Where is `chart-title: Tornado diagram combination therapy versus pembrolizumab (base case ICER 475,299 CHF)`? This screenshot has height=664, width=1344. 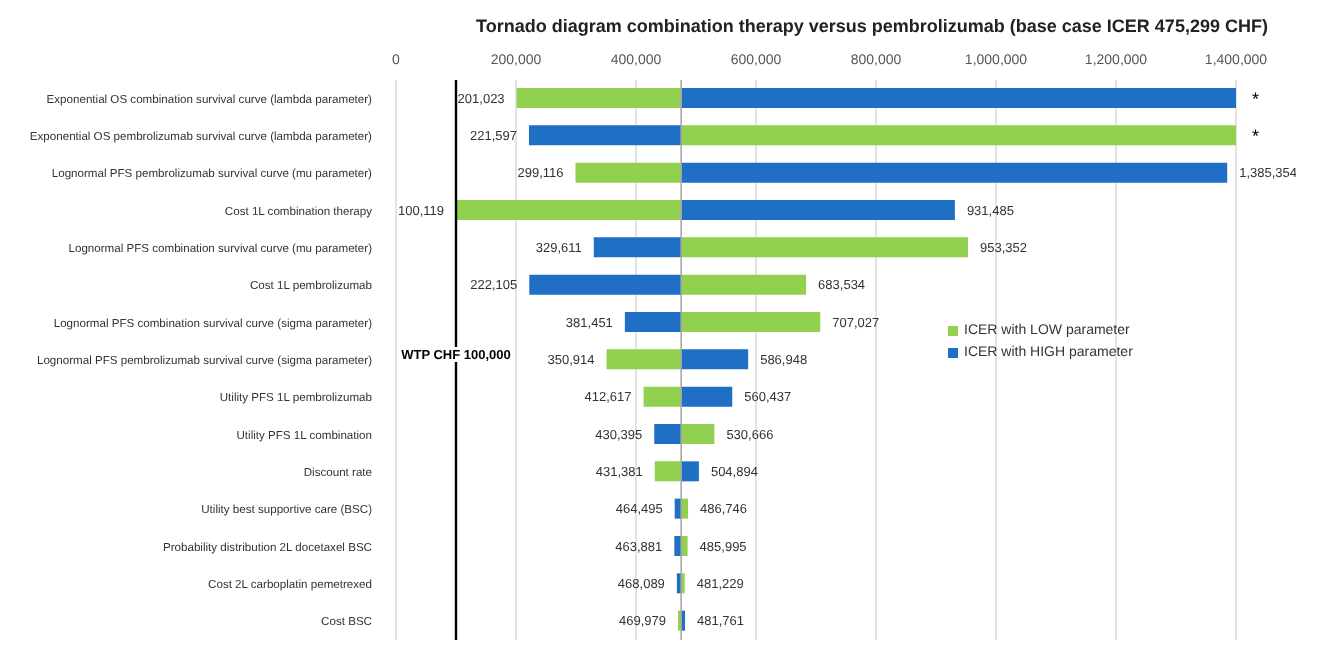 chart-title: Tornado diagram combination therapy versus pembrolizumab (base case ICER 475,299 CHF) is located at coordinates (872, 28).